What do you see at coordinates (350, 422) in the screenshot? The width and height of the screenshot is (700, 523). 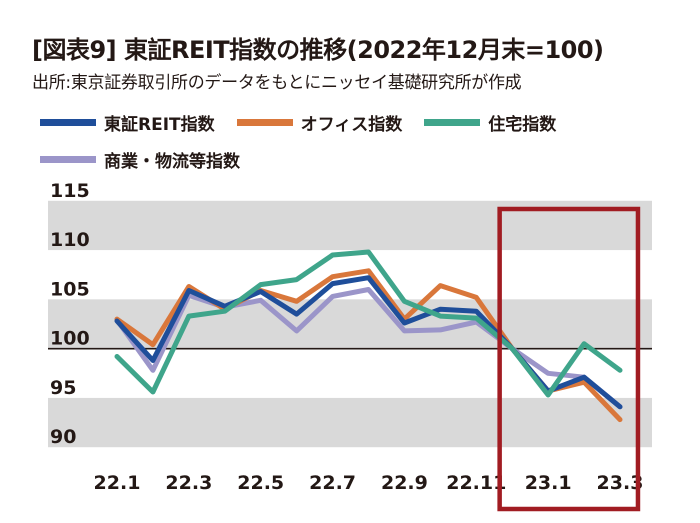 I see `grid-band` at bounding box center [350, 422].